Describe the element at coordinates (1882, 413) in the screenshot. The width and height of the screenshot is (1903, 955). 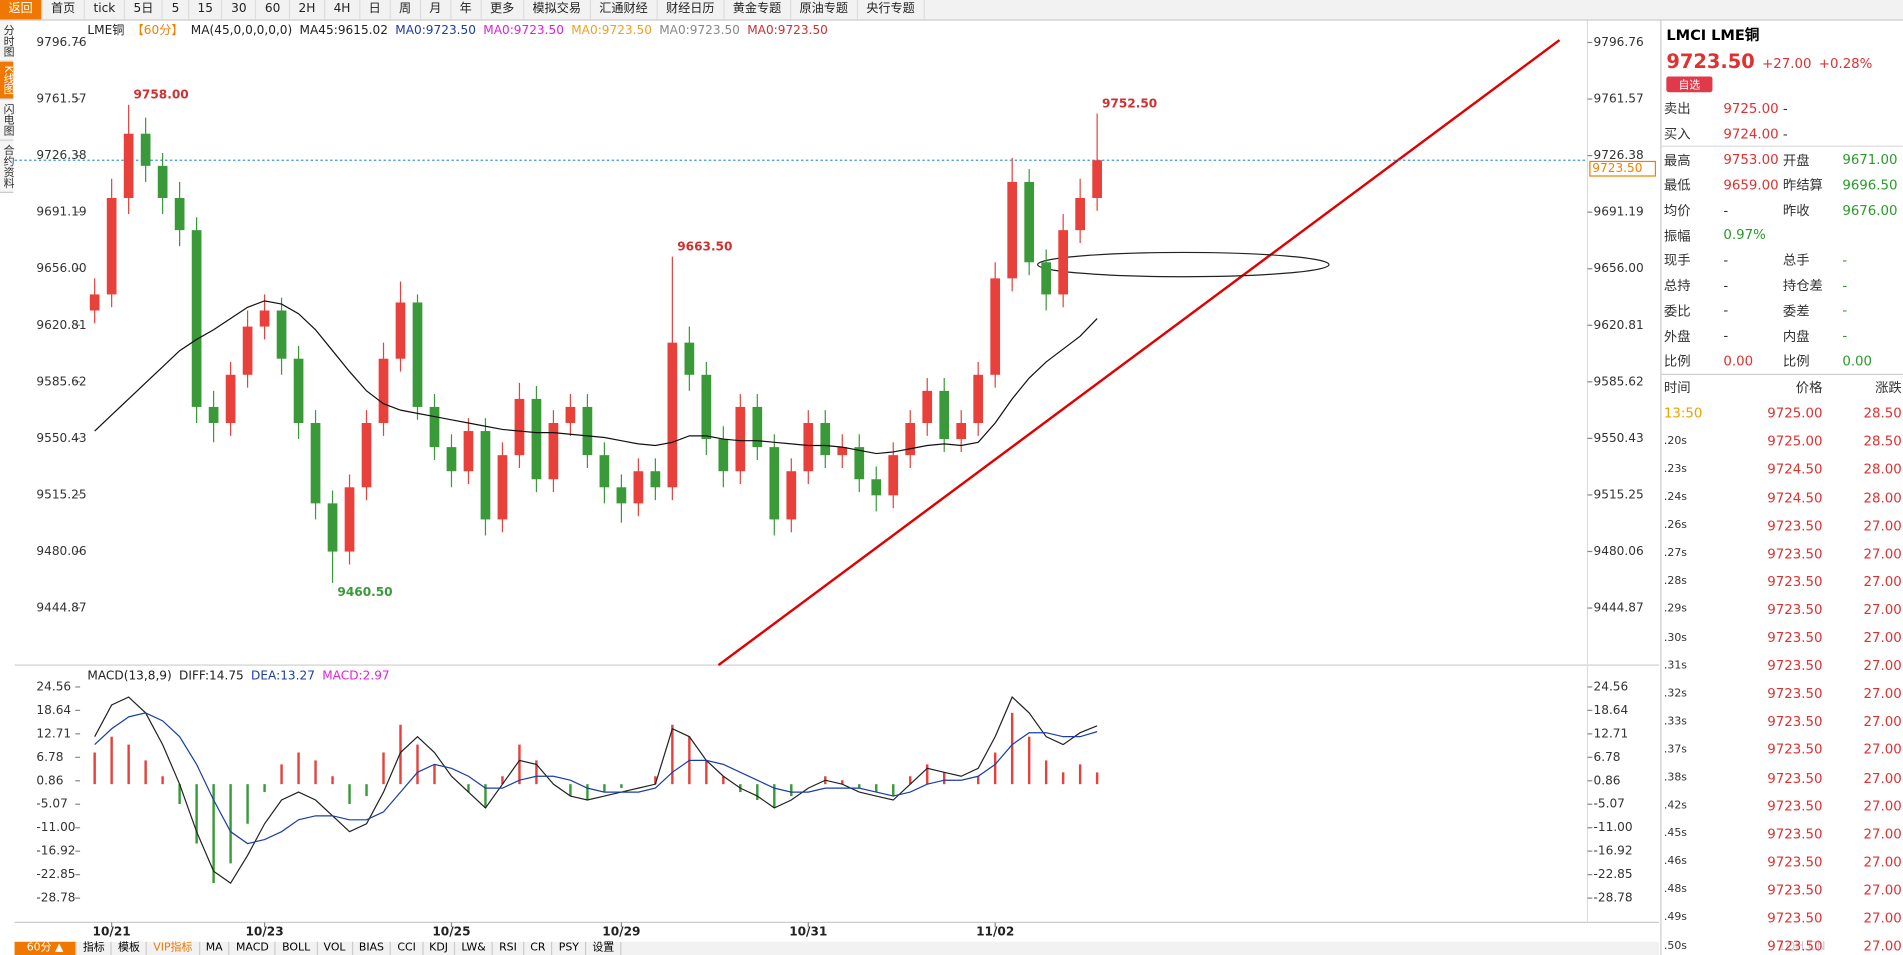
I see `trade-cell: 28.50` at that location.